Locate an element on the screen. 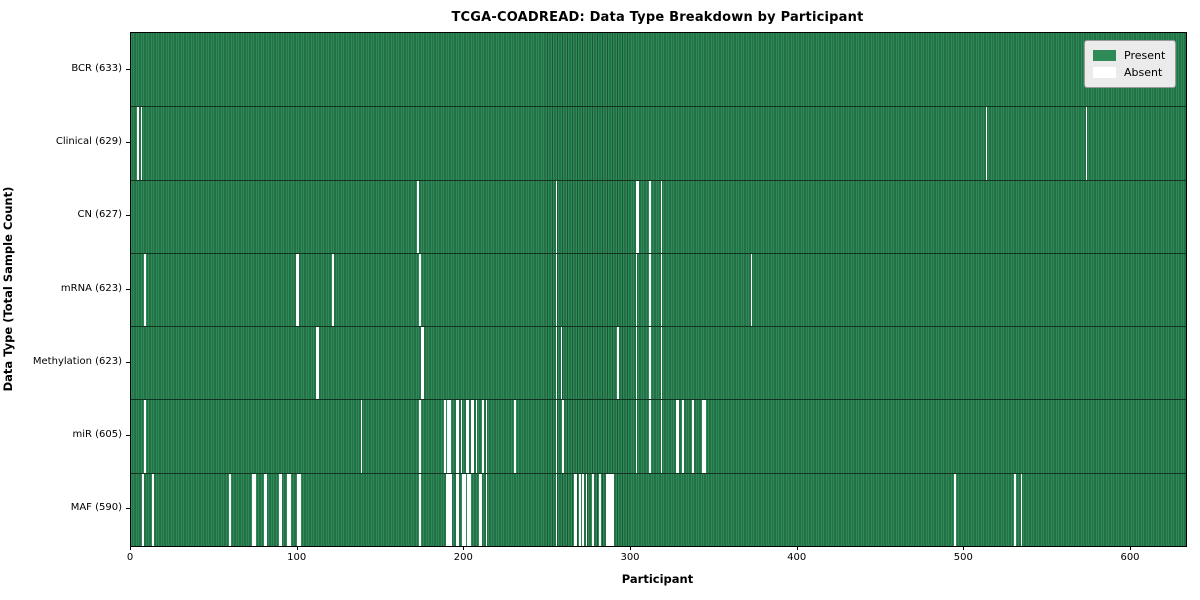  row-maf is located at coordinates (658, 509).